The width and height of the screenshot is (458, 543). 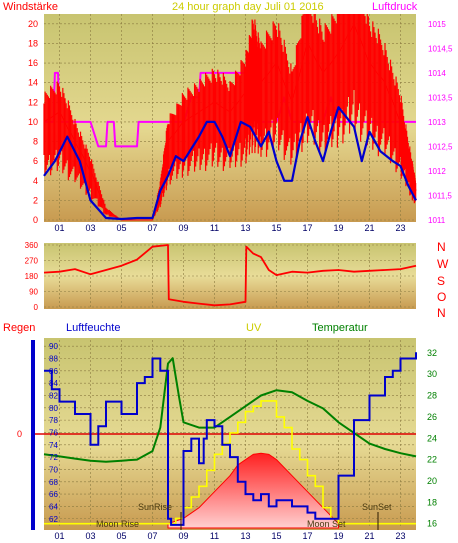 What do you see at coordinates (53, 469) in the screenshot?
I see `humidity-y-tick-label: 70` at bounding box center [53, 469].